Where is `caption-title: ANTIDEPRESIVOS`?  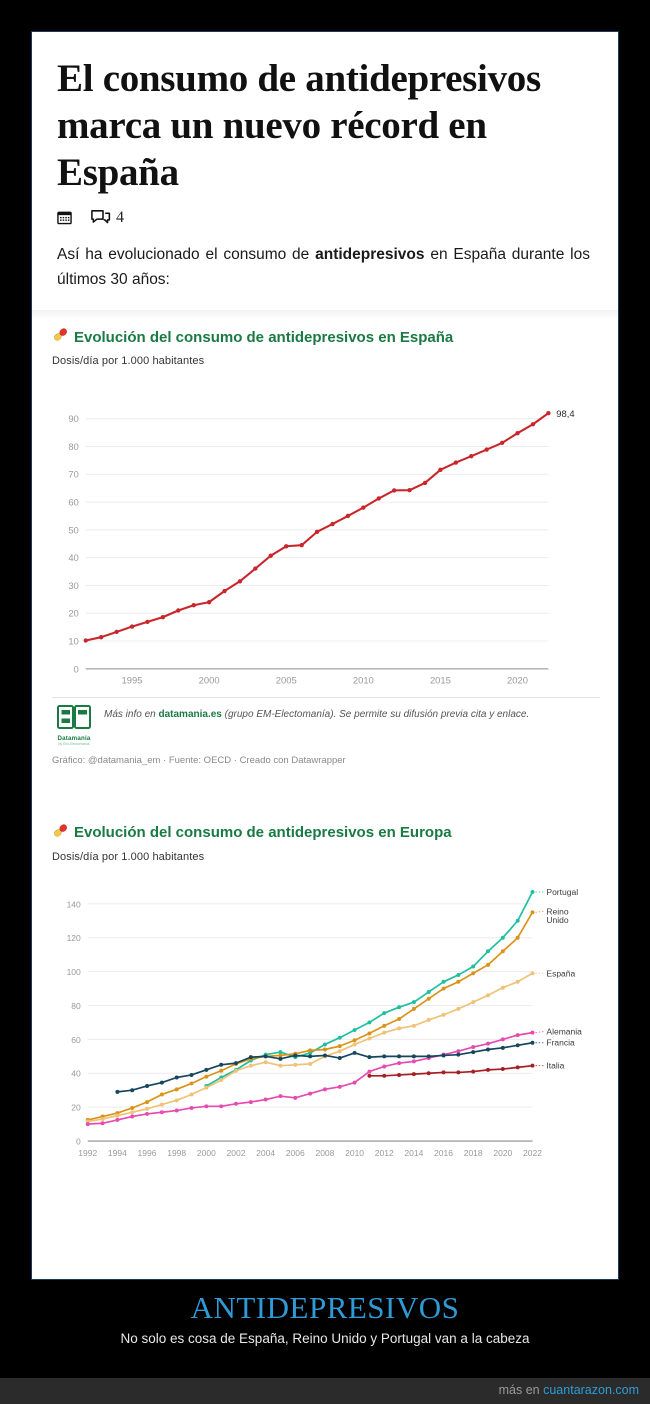 caption-title: ANTIDEPRESIVOS is located at coordinates (325, 1307).